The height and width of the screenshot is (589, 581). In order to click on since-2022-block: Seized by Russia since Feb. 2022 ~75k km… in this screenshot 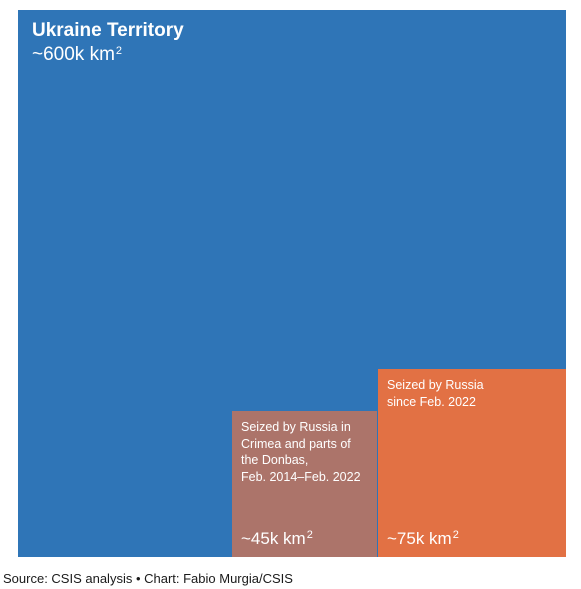, I will do `click(472, 463)`.